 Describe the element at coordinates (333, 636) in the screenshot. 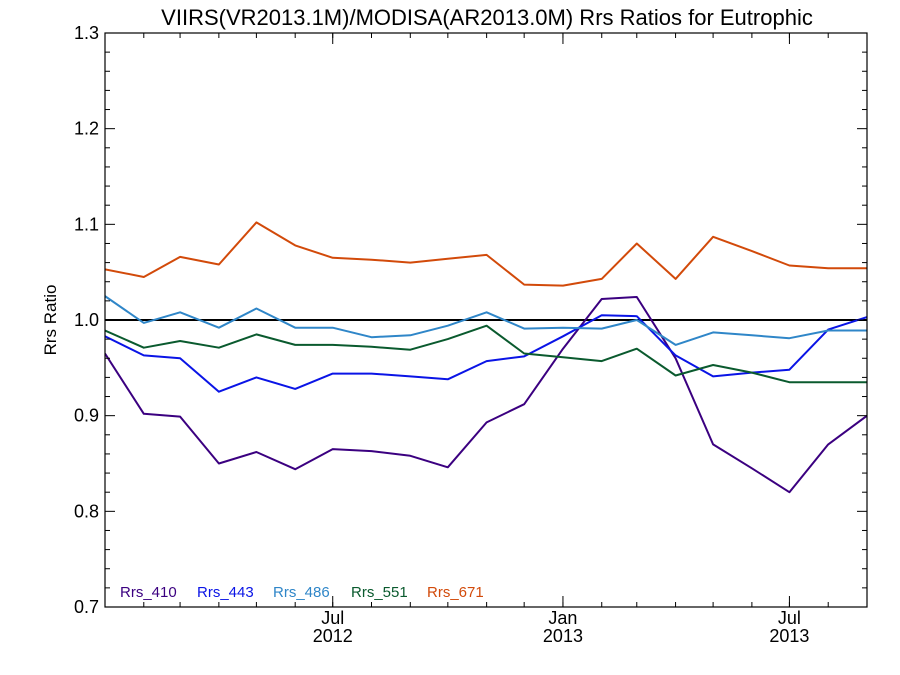

I see `x-tick-label-year: 2012` at that location.